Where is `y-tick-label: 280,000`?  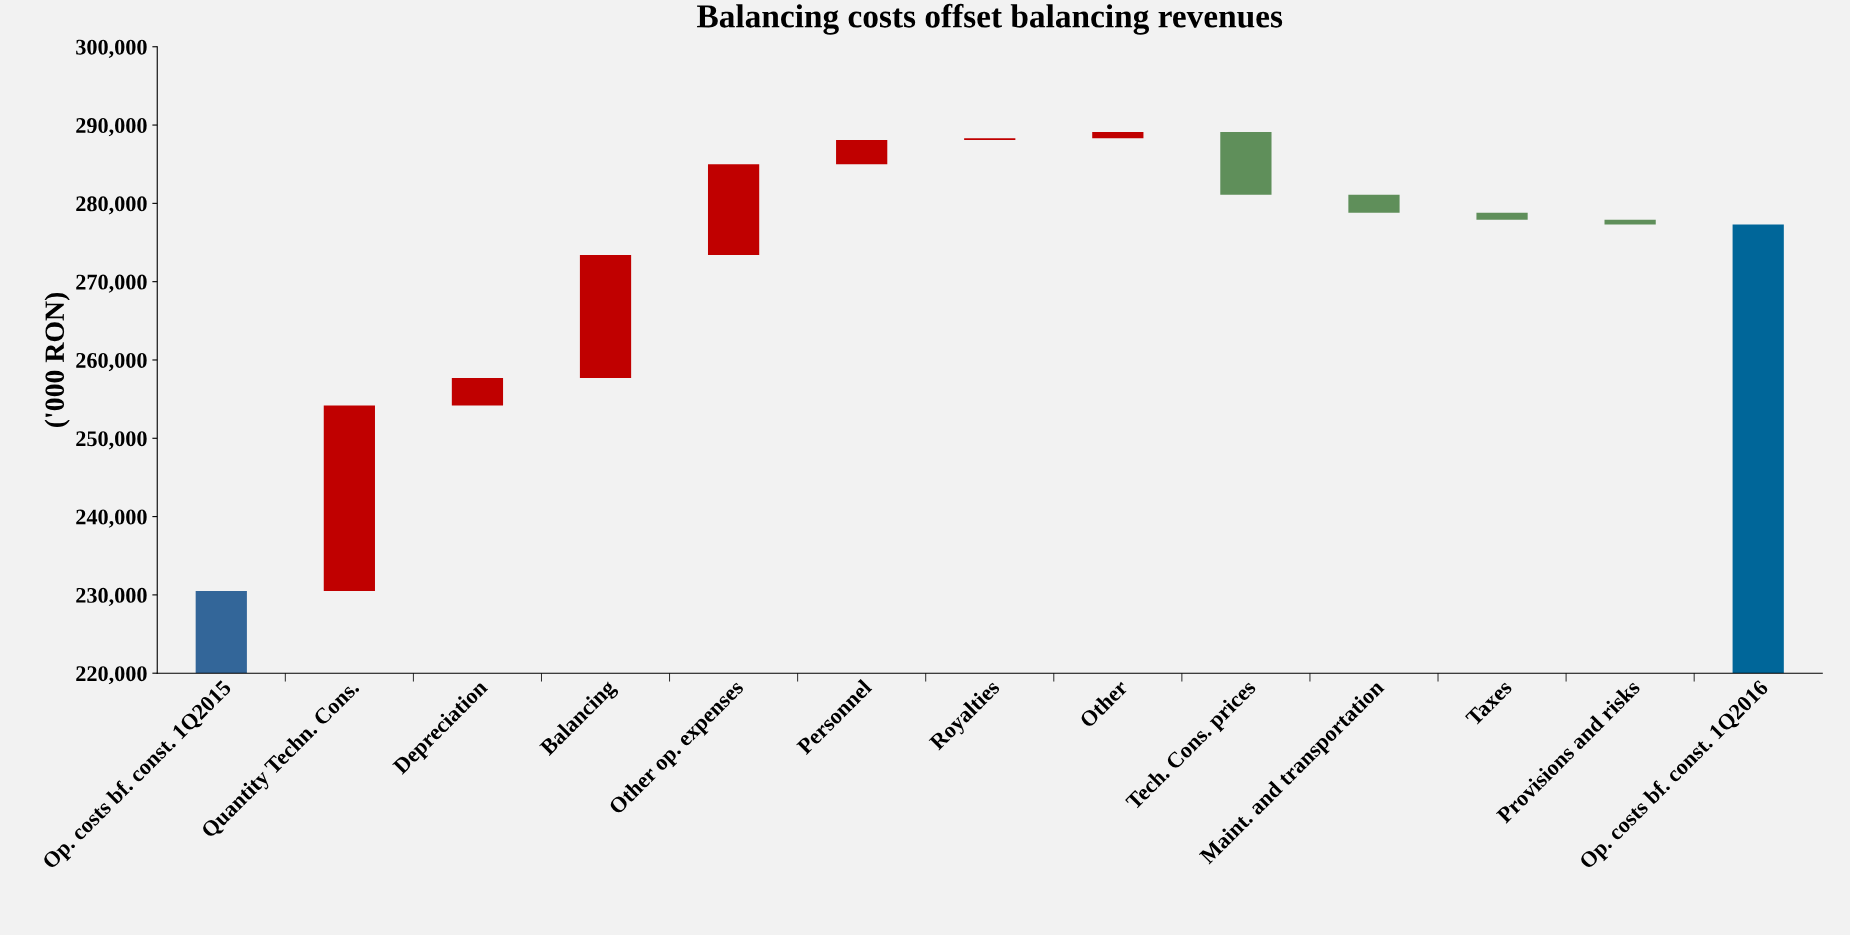 y-tick-label: 280,000 is located at coordinates (111, 205).